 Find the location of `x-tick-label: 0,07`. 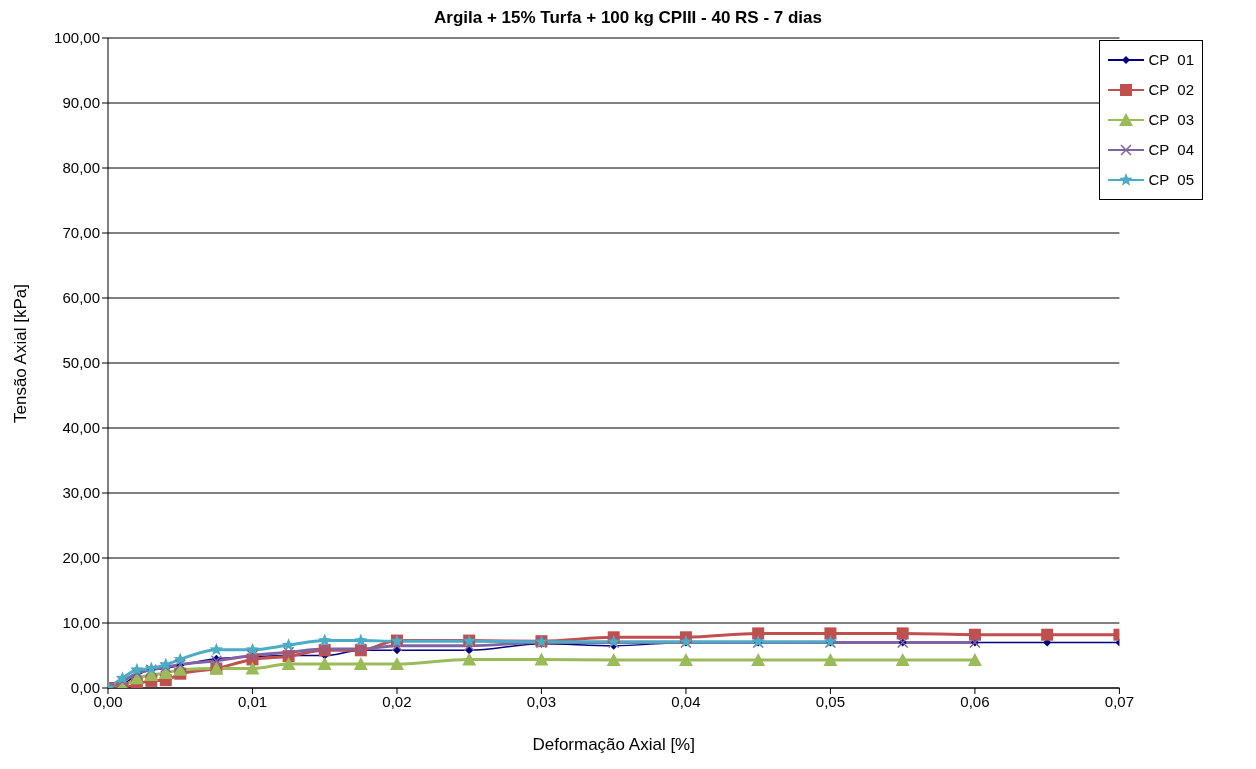

x-tick-label: 0,07 is located at coordinates (1119, 701).